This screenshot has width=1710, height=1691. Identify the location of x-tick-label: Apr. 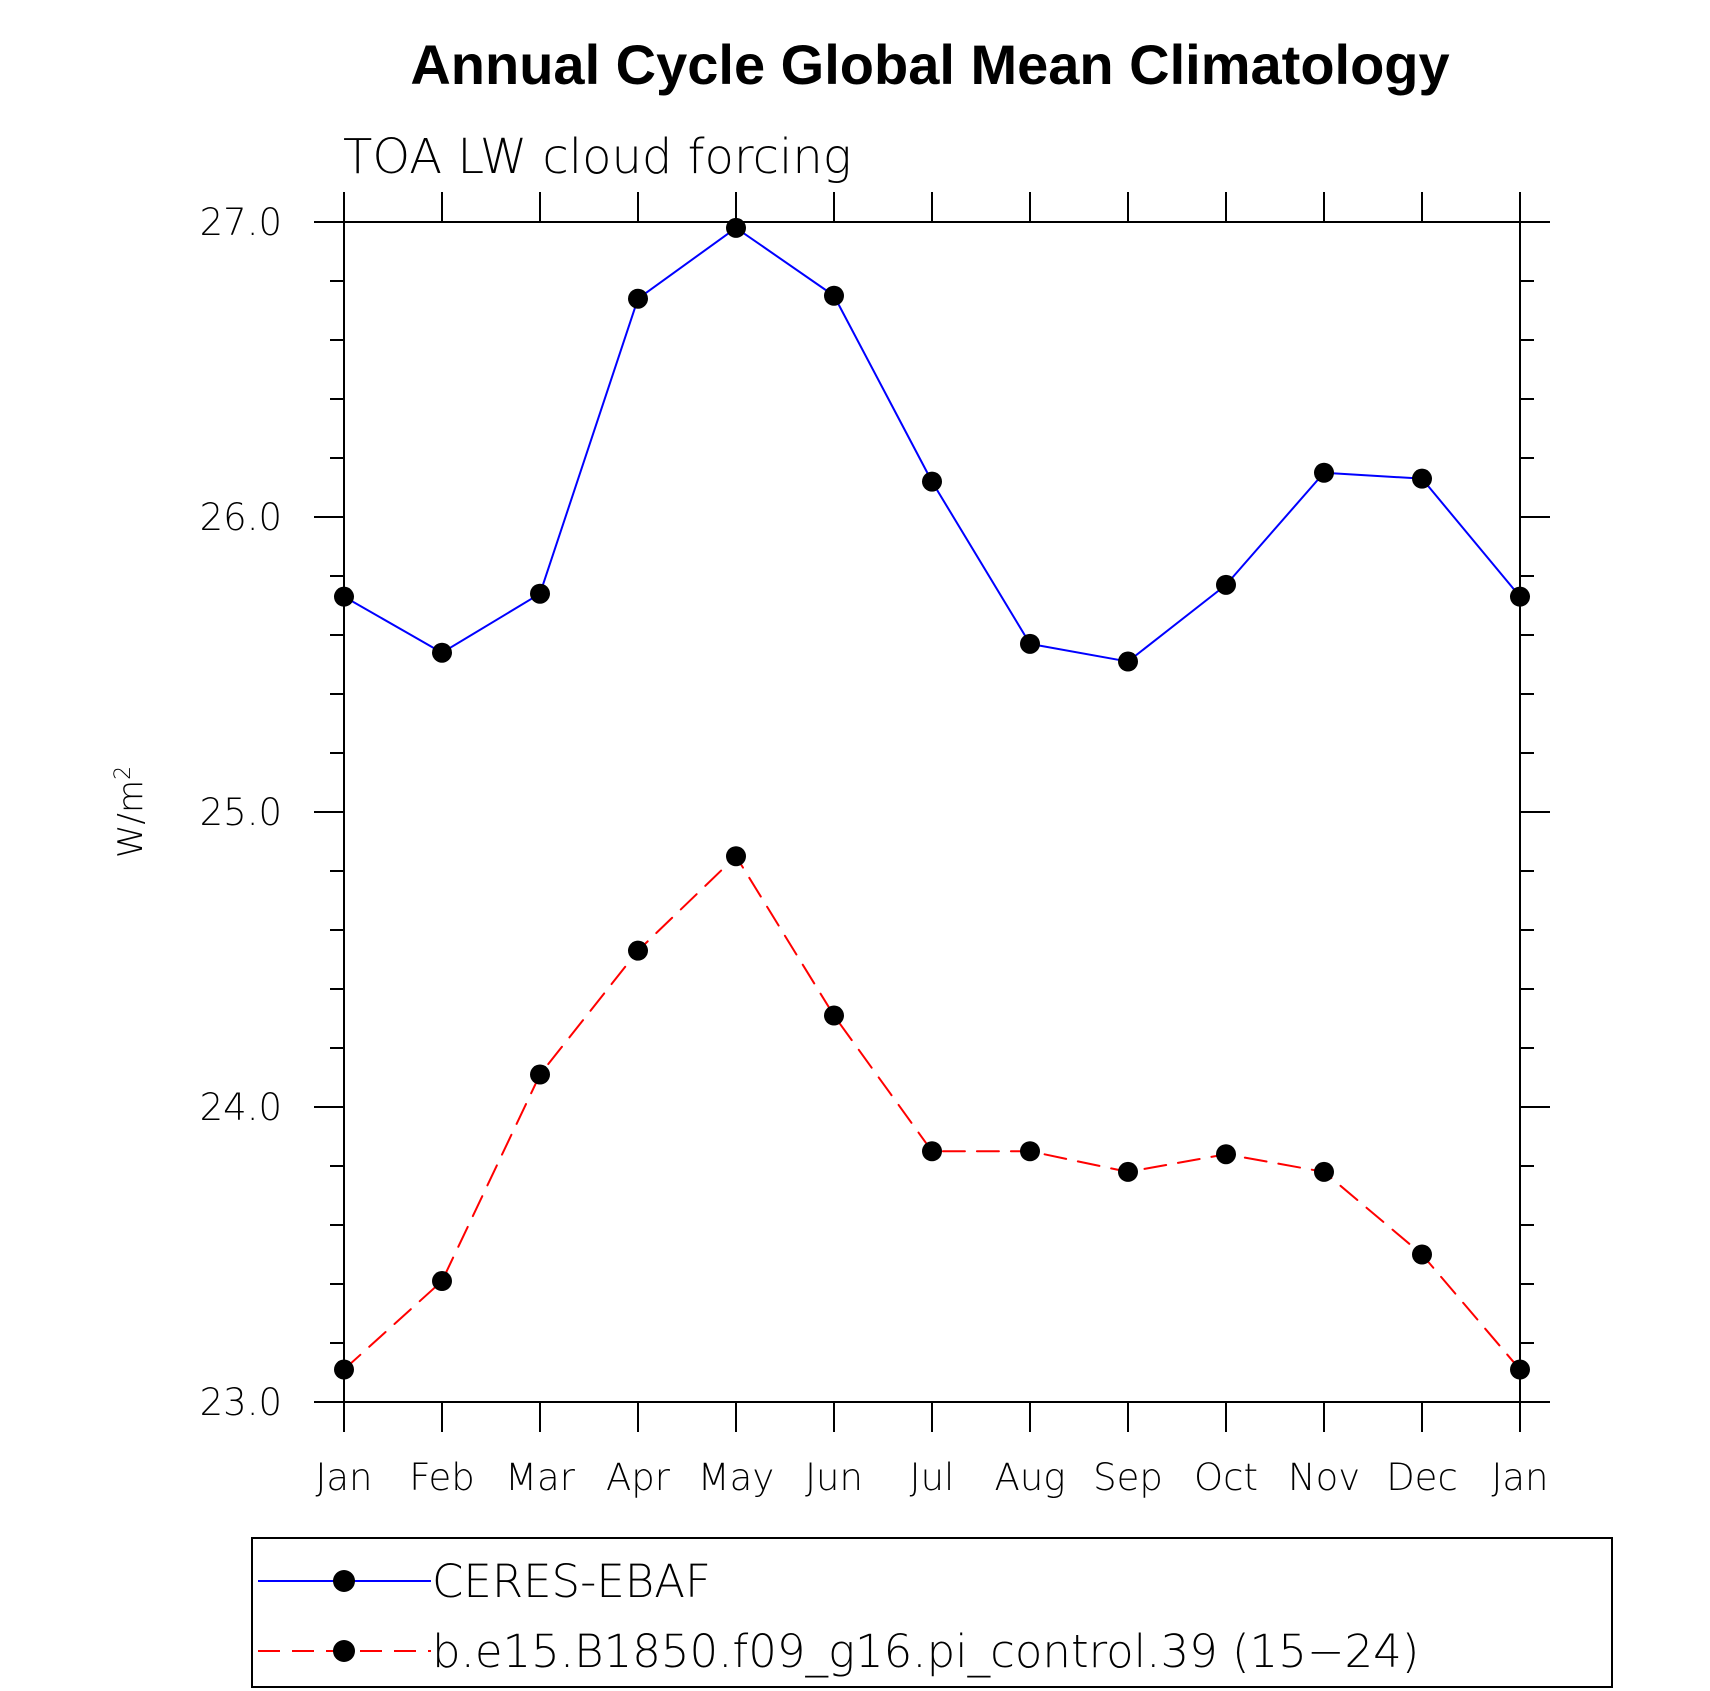
(638, 1477).